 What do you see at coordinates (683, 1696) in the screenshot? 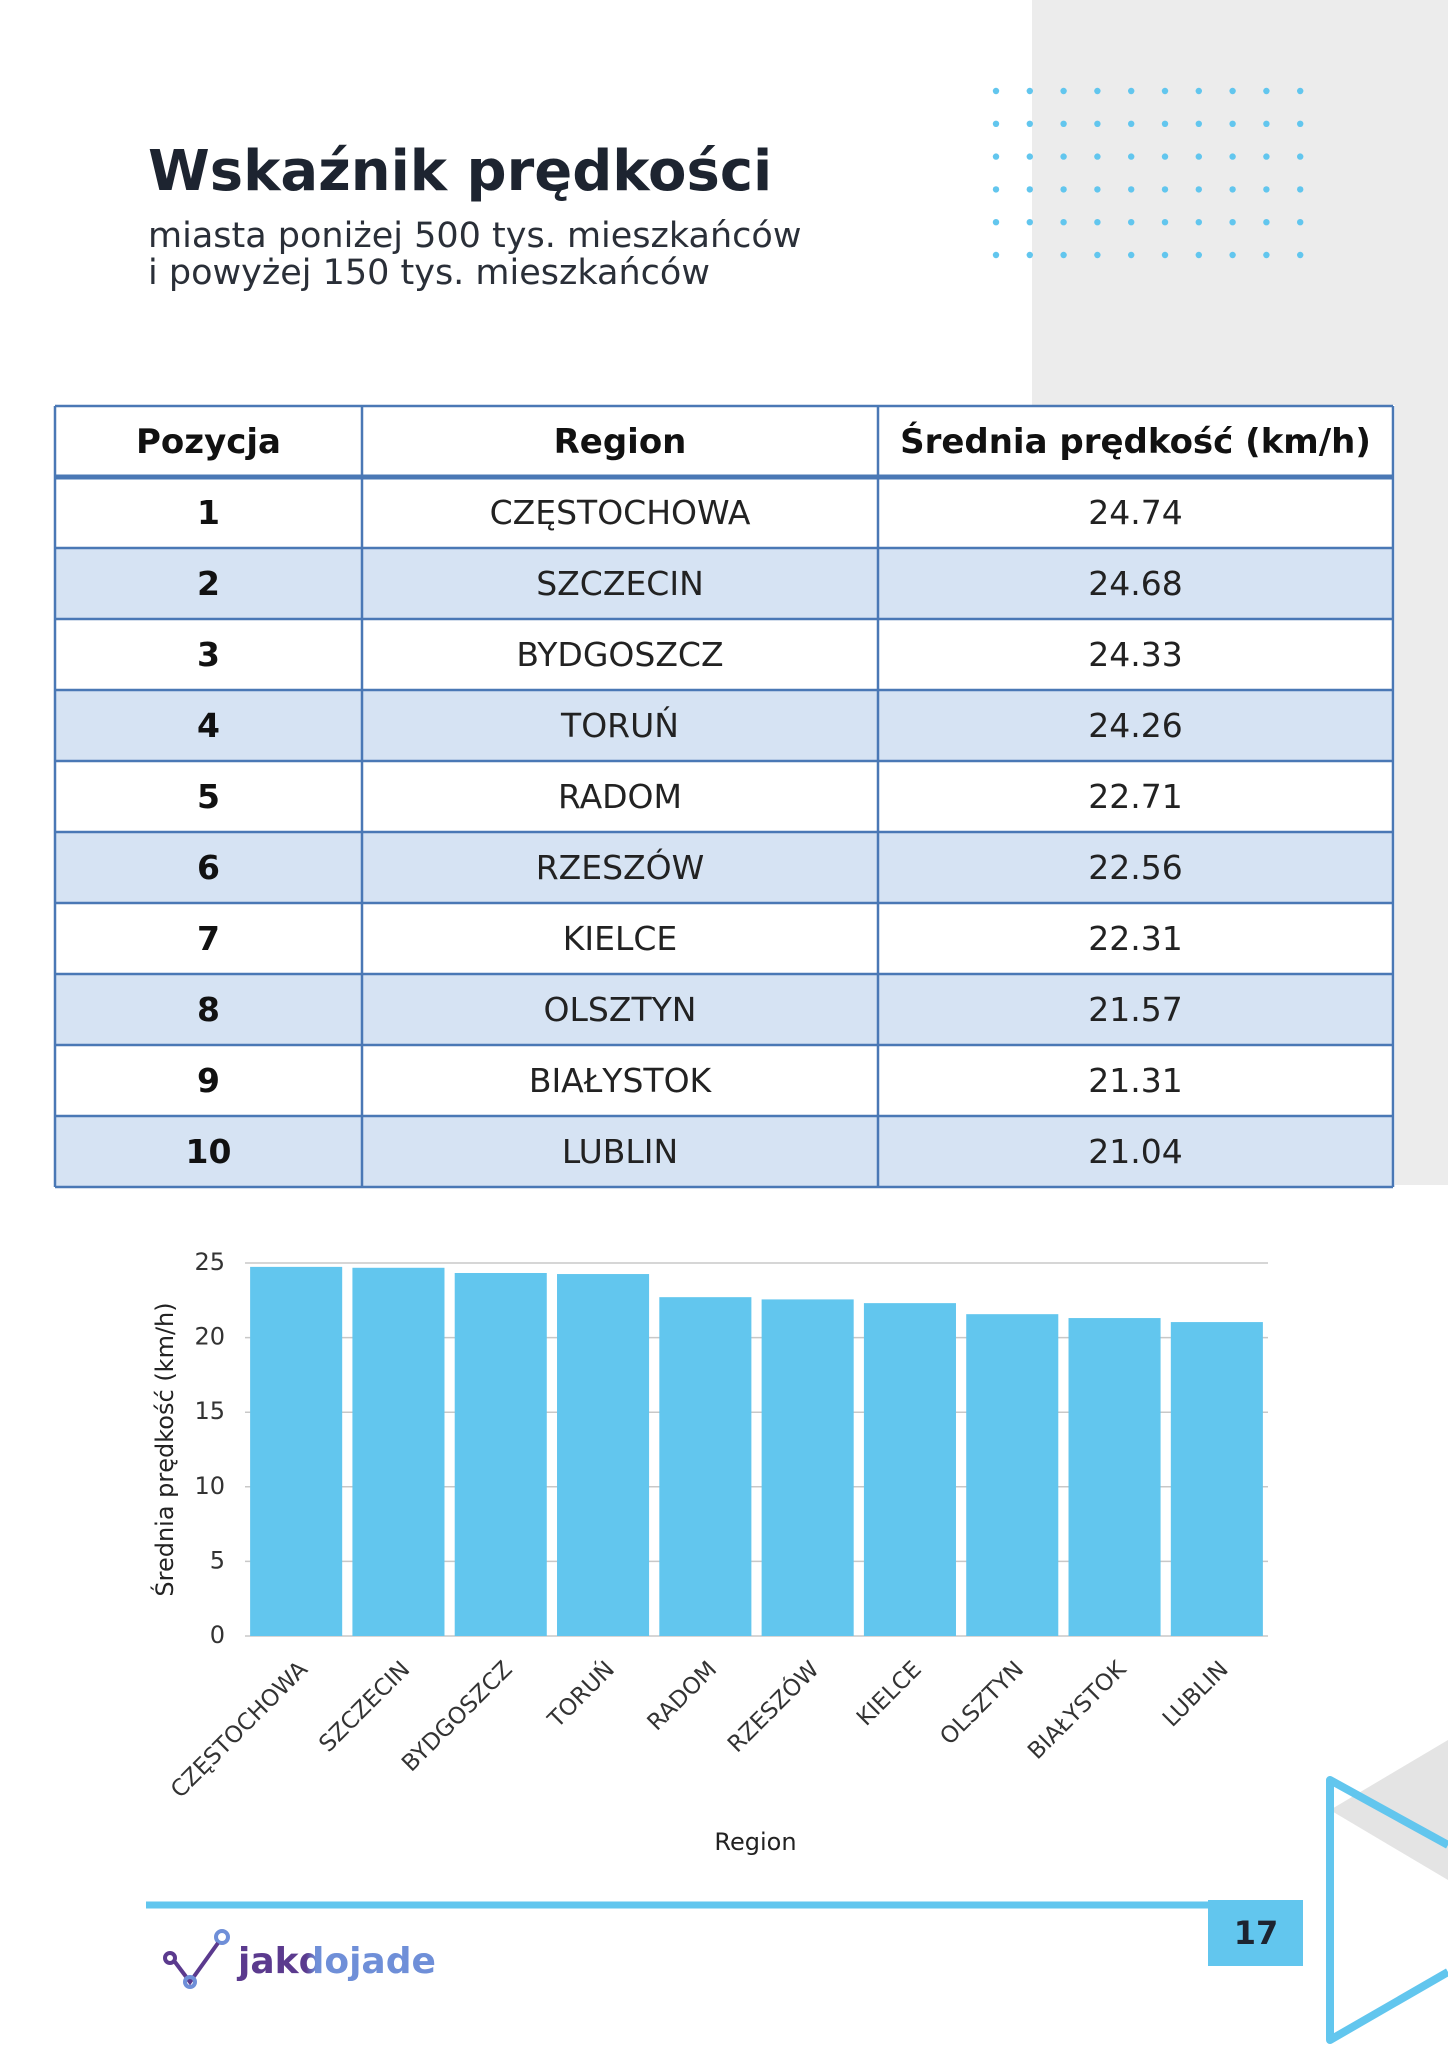
I see `x-tick-label: RADOM` at bounding box center [683, 1696].